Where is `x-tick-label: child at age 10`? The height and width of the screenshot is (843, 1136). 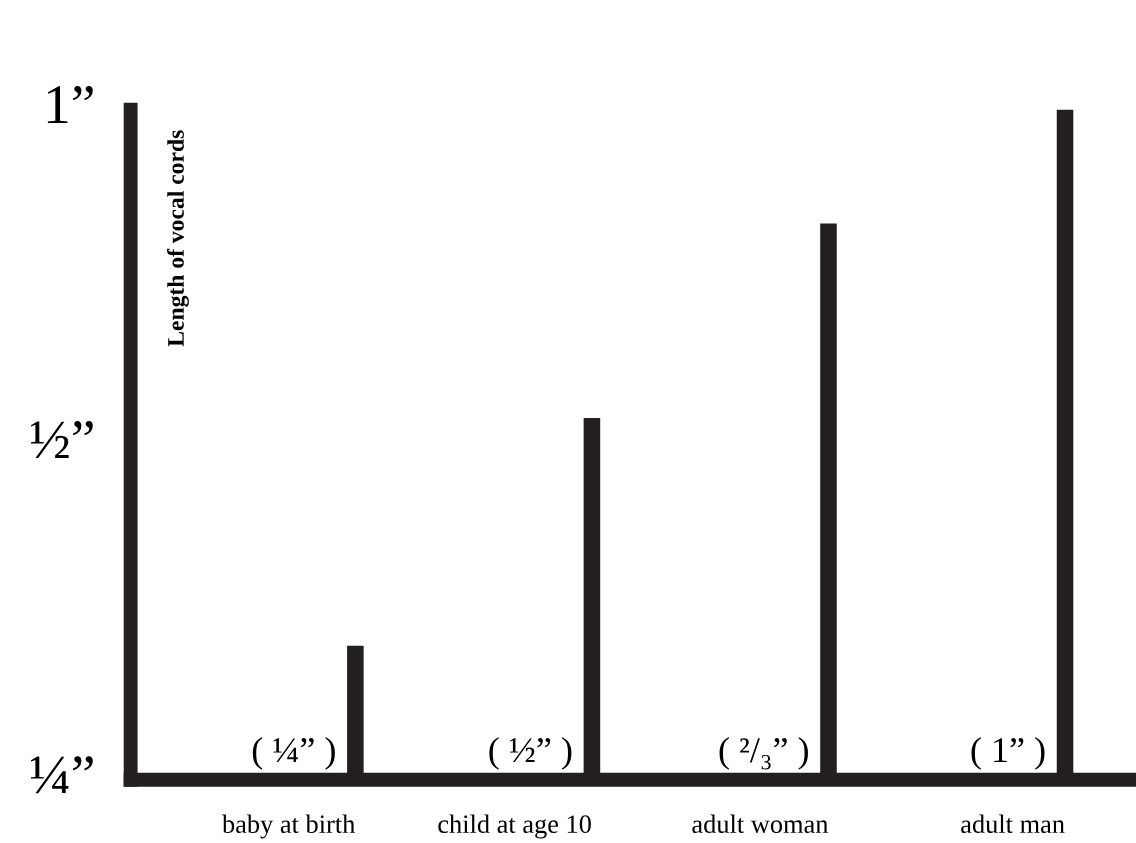 x-tick-label: child at age 10 is located at coordinates (514, 826).